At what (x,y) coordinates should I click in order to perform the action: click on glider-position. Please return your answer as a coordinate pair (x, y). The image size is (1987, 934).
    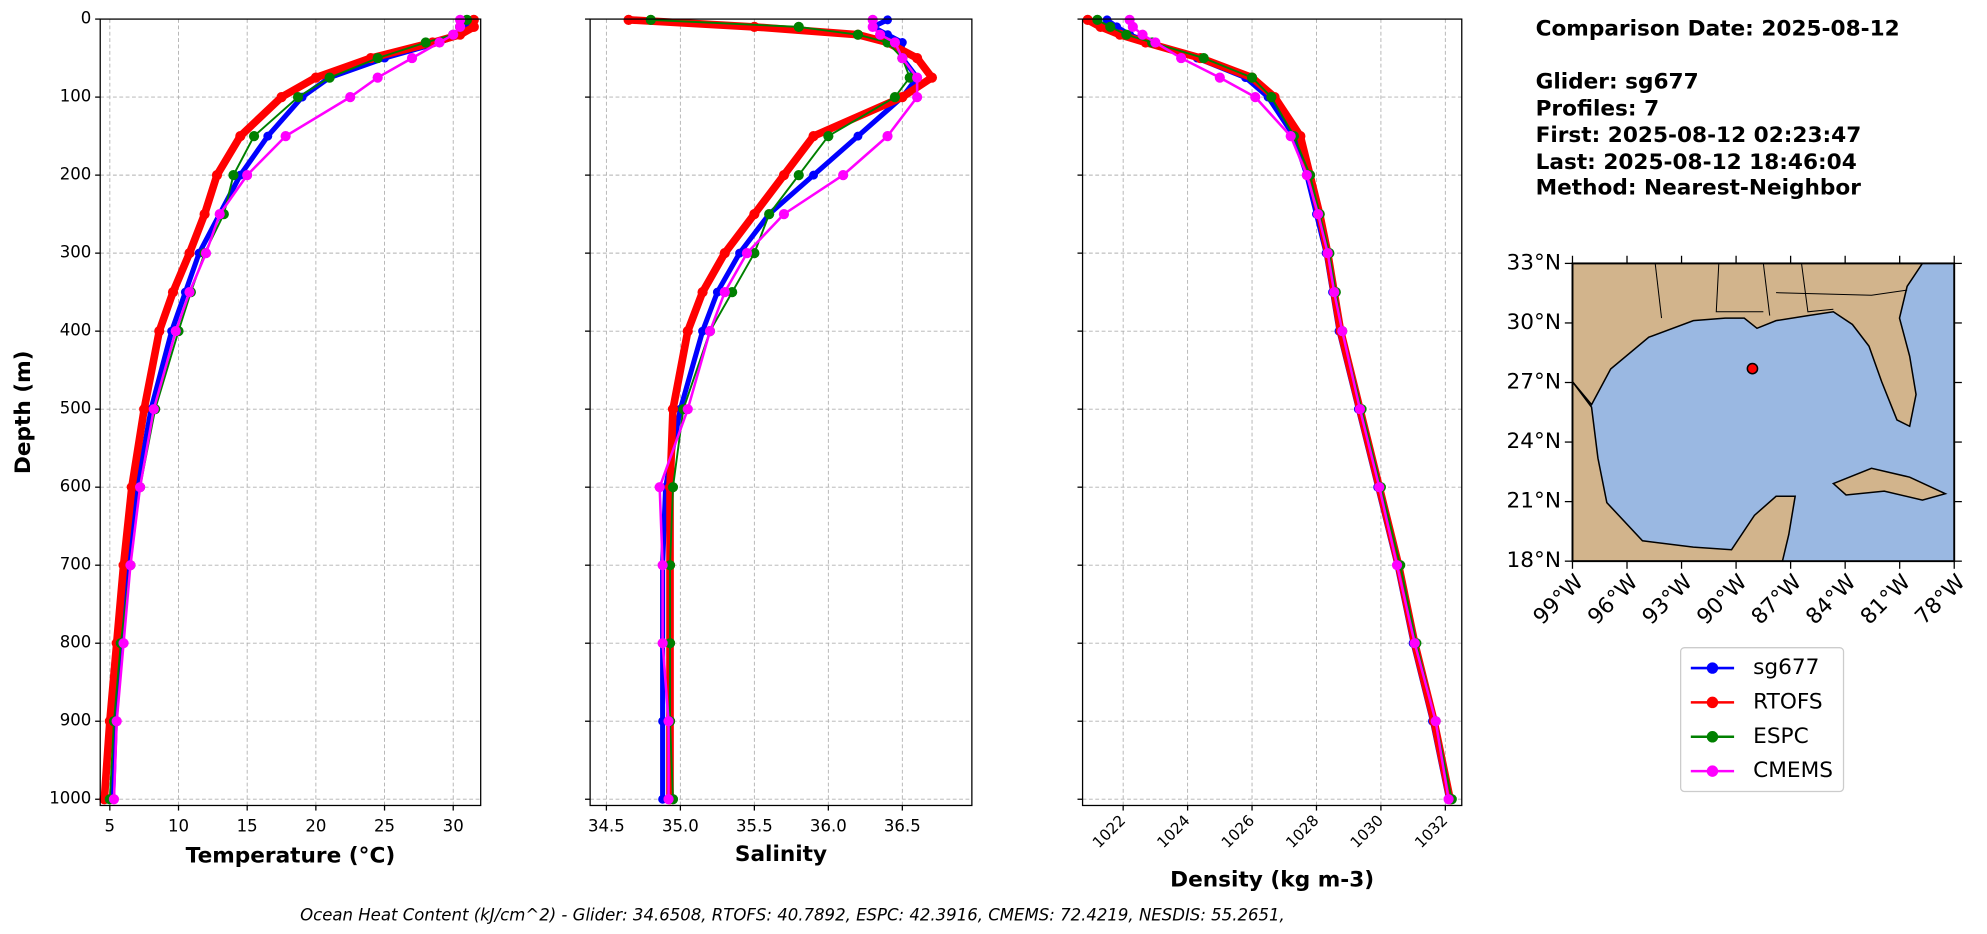
    Looking at the image, I should click on (1752, 368).